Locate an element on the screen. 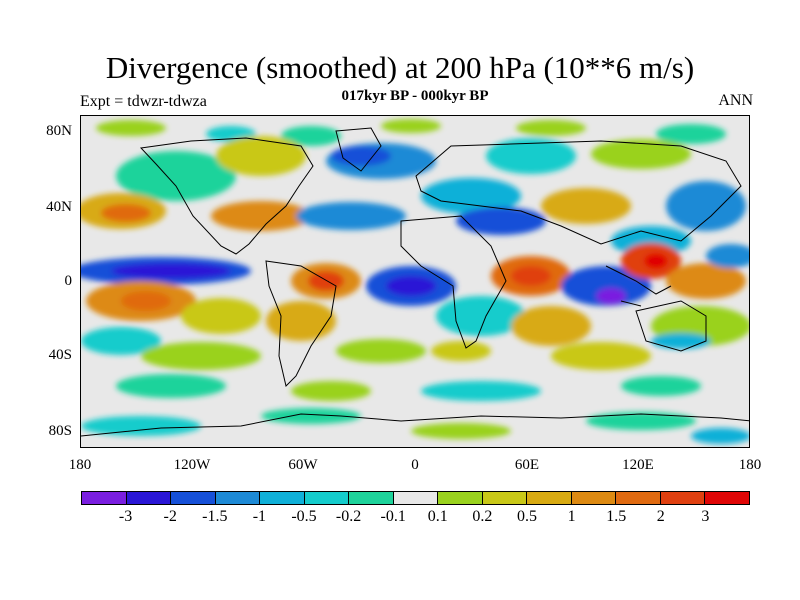 The height and width of the screenshot is (600, 800). lon-tick-180e: 180 is located at coordinates (750, 465).